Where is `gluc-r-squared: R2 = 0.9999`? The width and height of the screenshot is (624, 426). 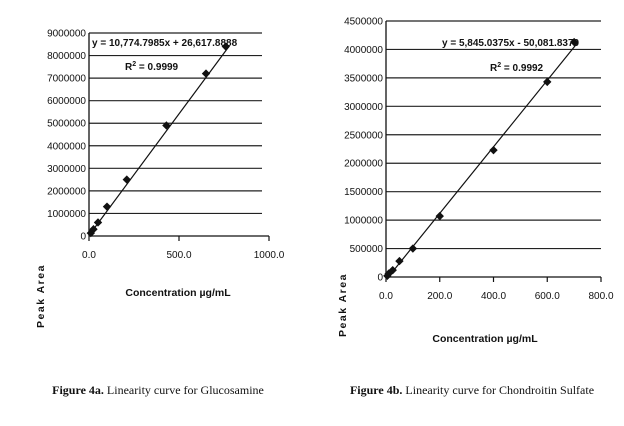
gluc-r-squared: R2 = 0.9999 is located at coordinates (152, 67).